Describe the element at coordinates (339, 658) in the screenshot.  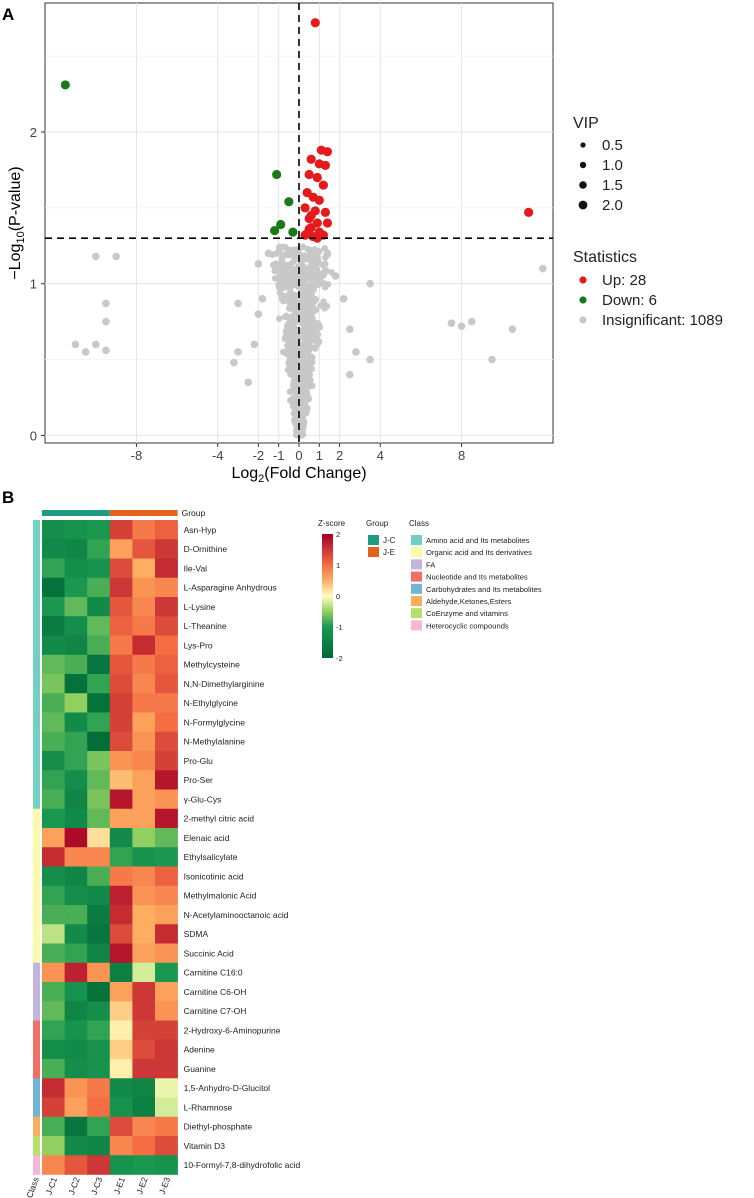
I see `zscore-tick-label: -2` at that location.